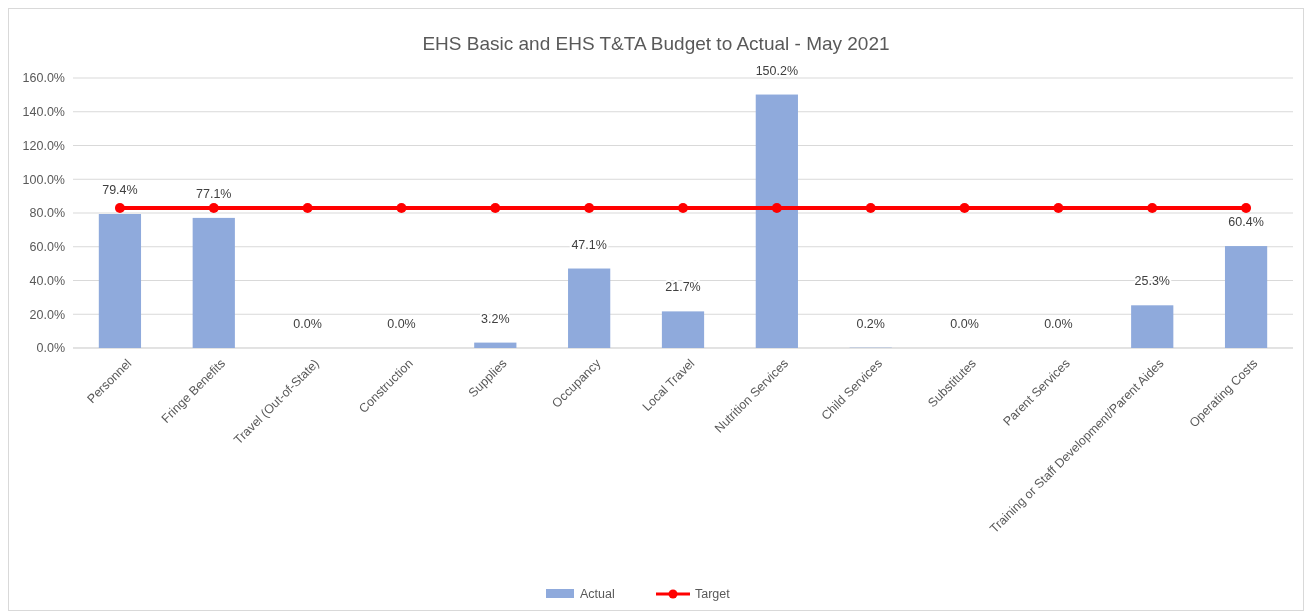  I want to click on y-tick-label: 80.0%, so click(47, 213).